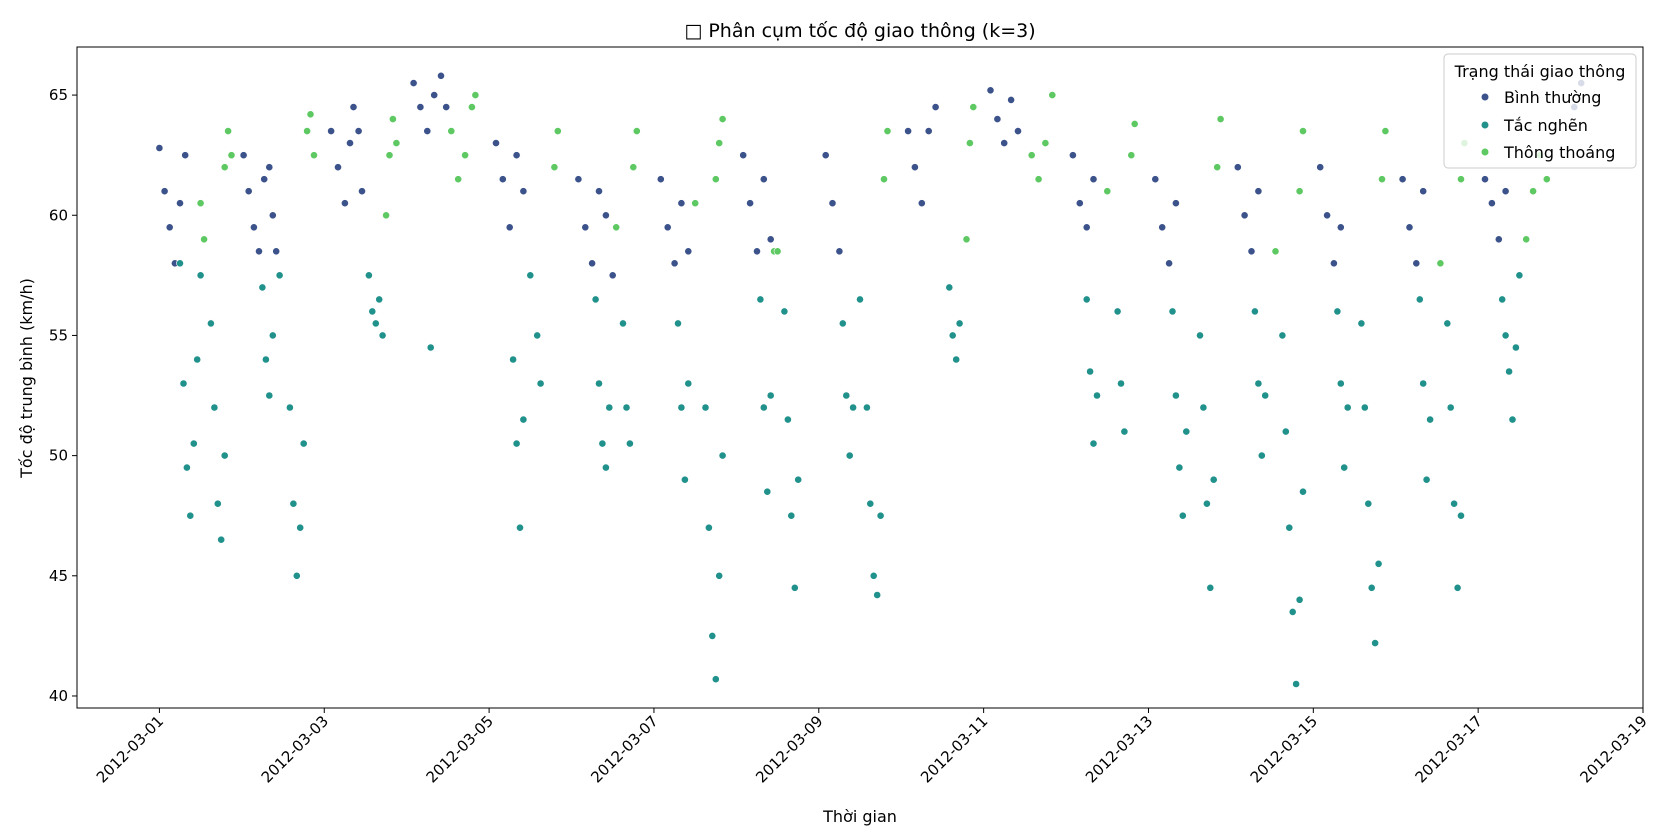 The image size is (1680, 840). Describe the element at coordinates (26, 378) in the screenshot. I see `y-axis-label: Tốc độ trung bình (km/h)` at that location.